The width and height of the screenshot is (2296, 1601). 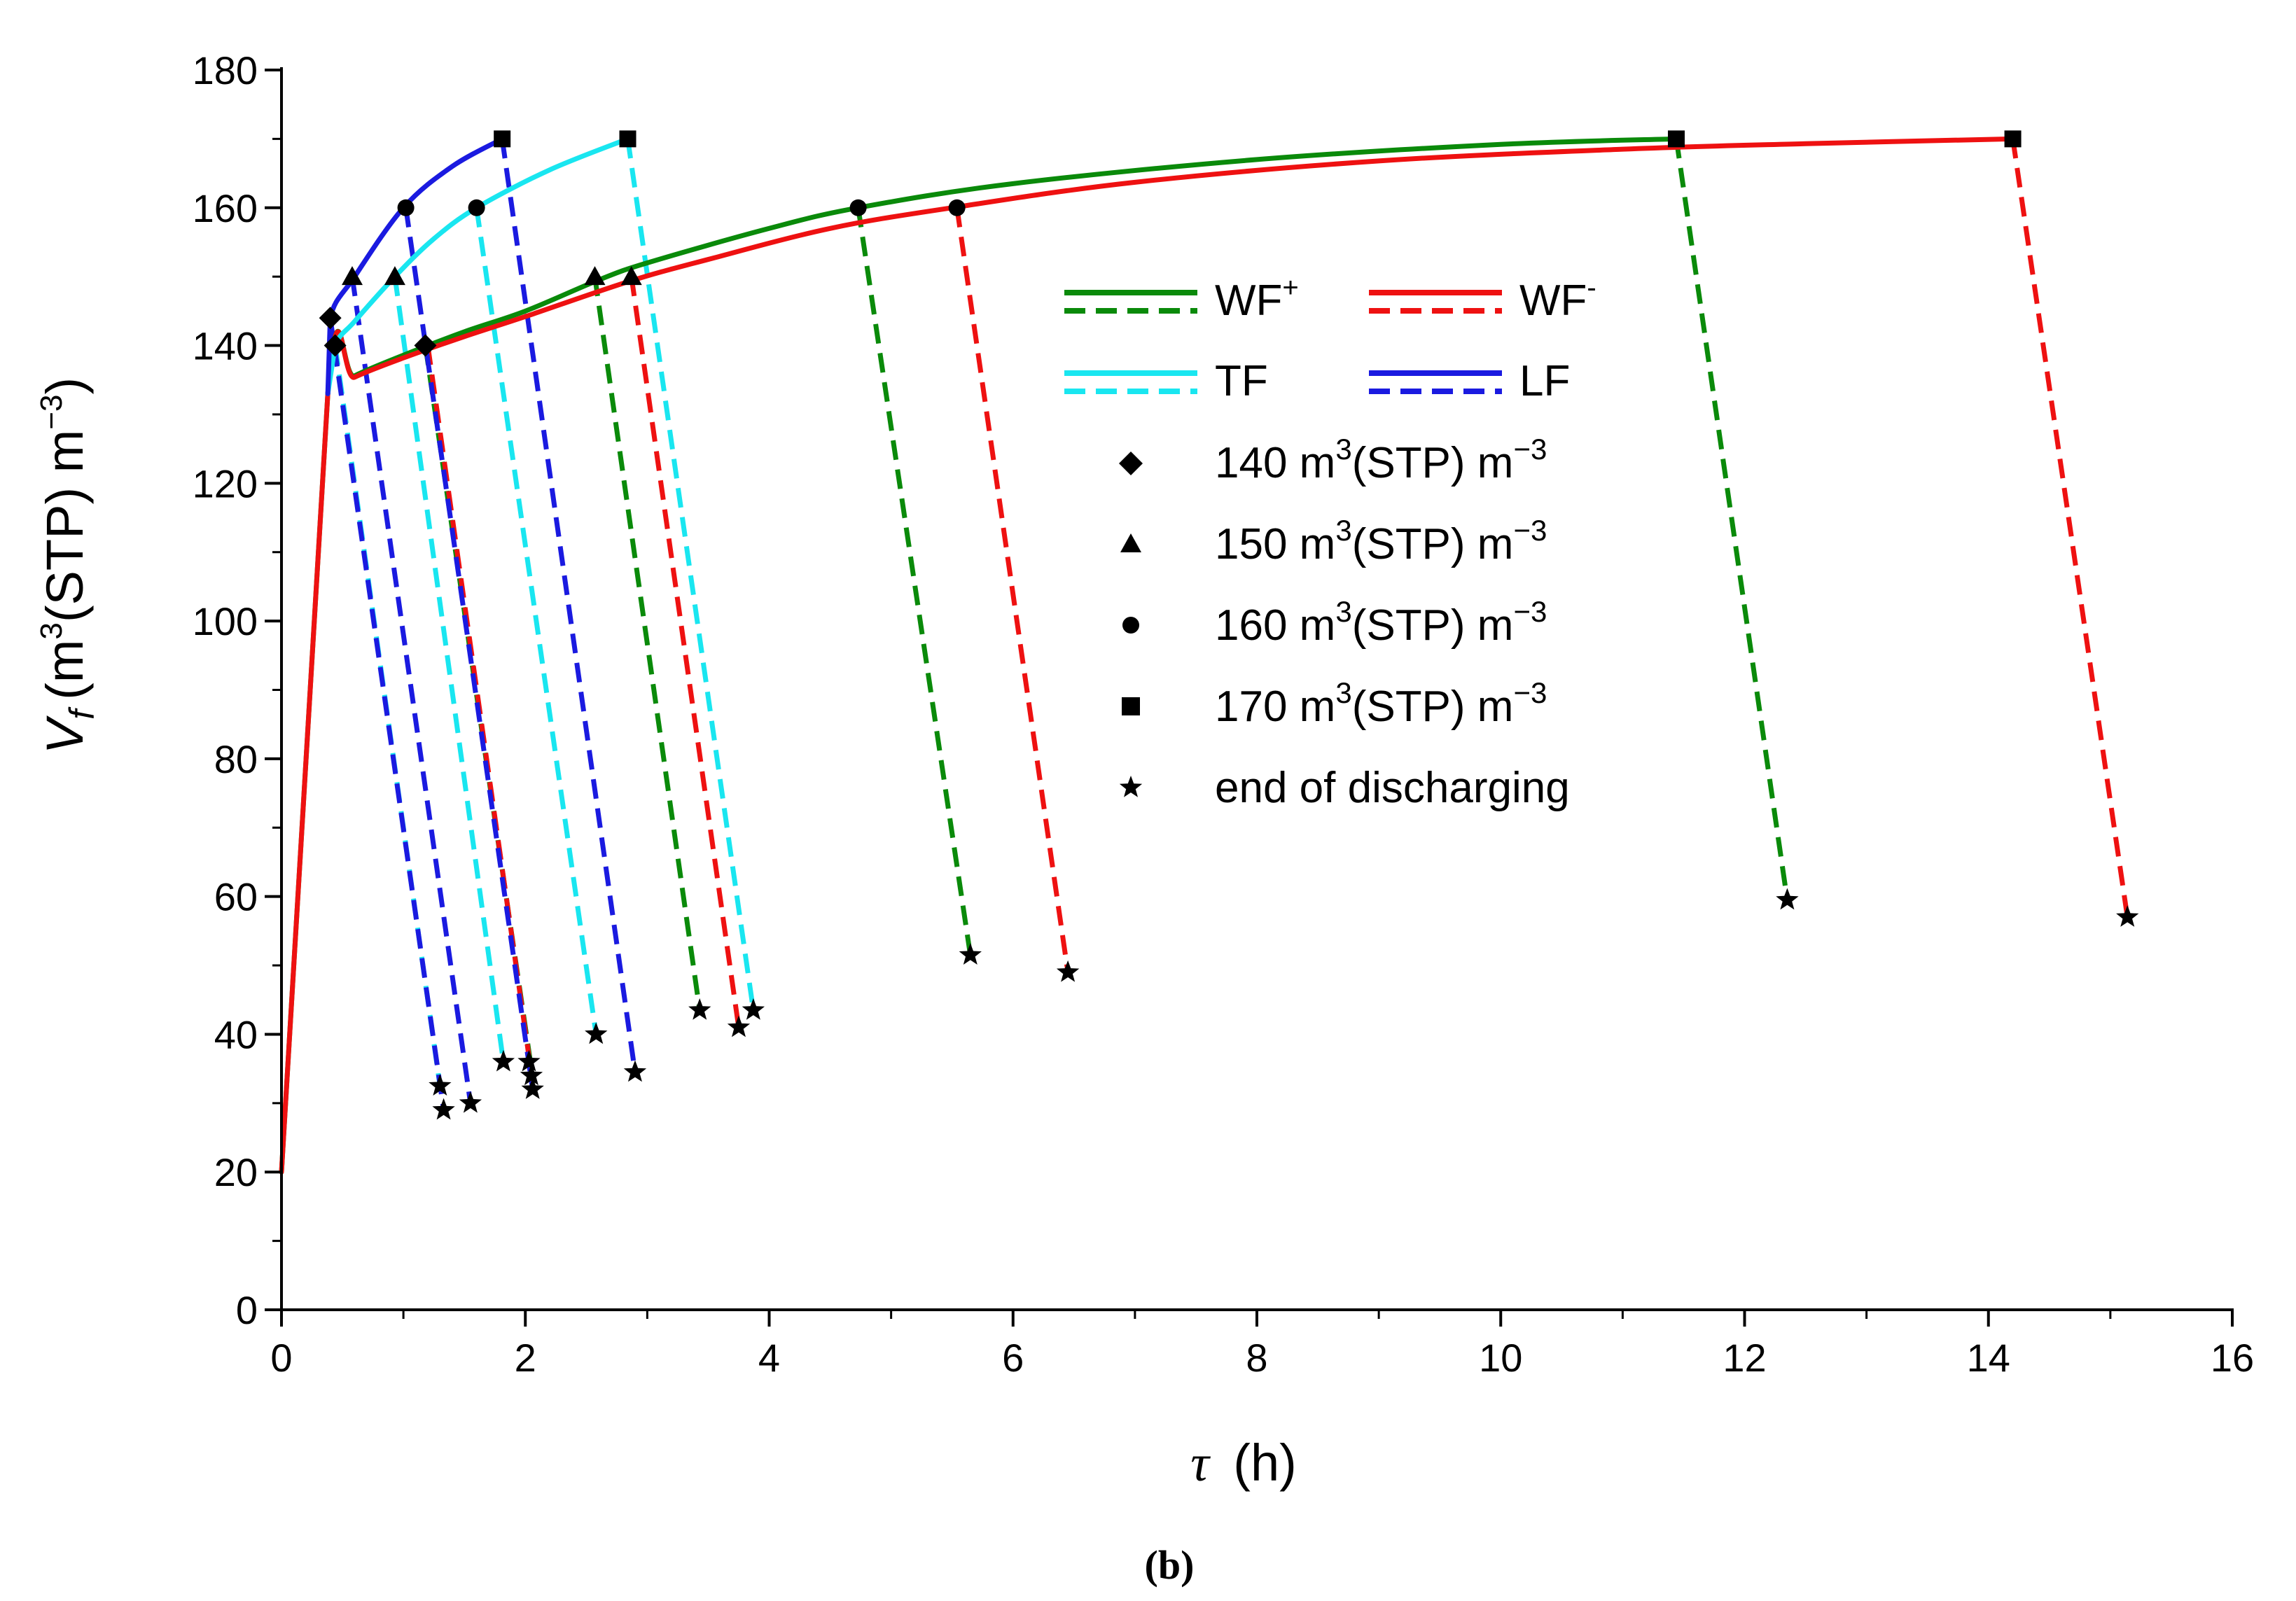 I want to click on y-tick-label: 120, so click(x=225, y=483).